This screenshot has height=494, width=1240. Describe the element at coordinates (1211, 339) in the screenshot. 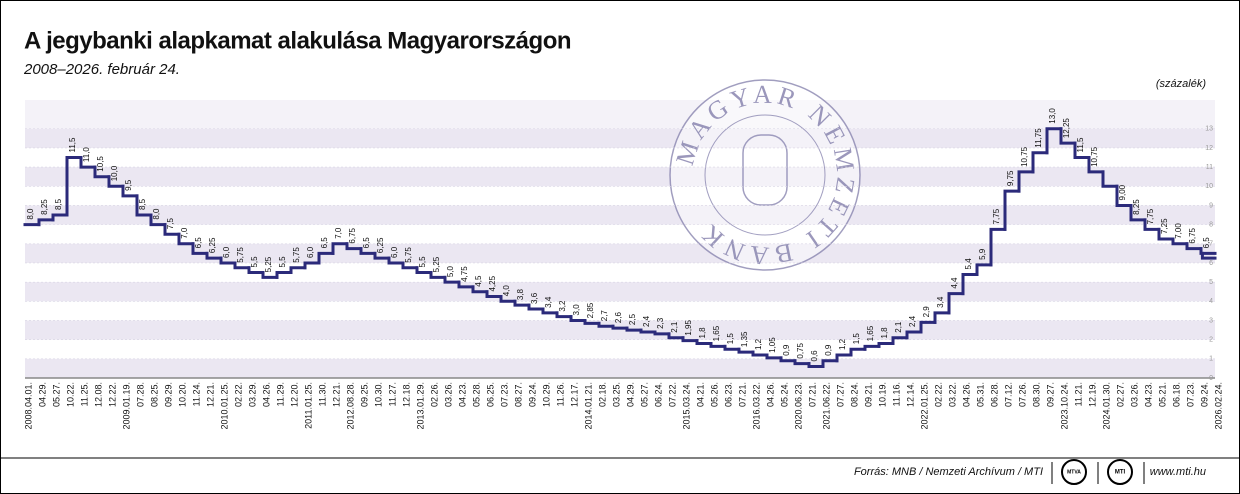

I see `y-tick-label: 2` at that location.